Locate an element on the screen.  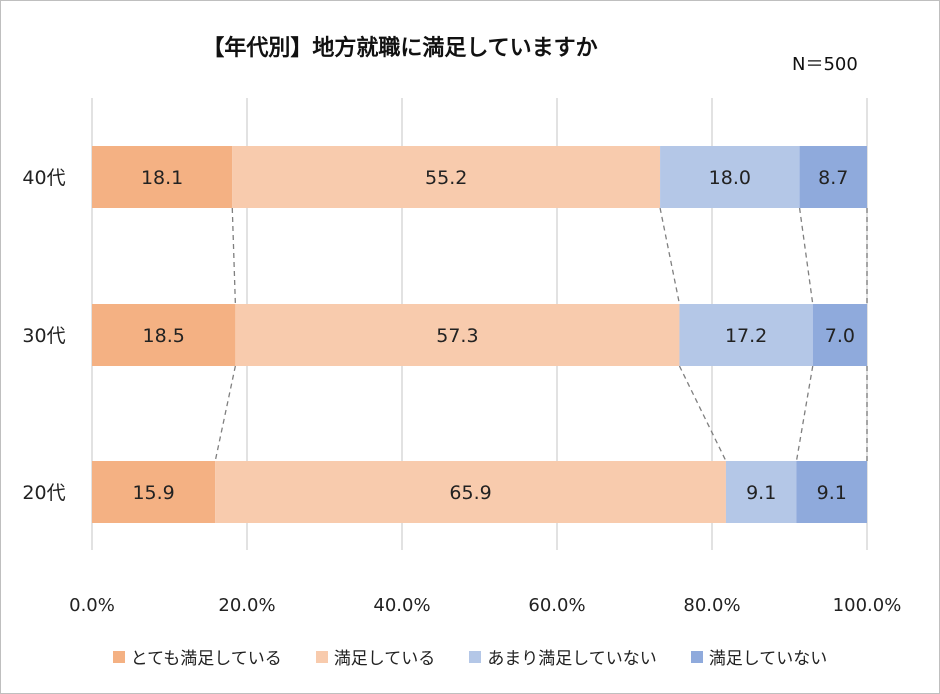
data-label: 15.9 is located at coordinates (153, 493).